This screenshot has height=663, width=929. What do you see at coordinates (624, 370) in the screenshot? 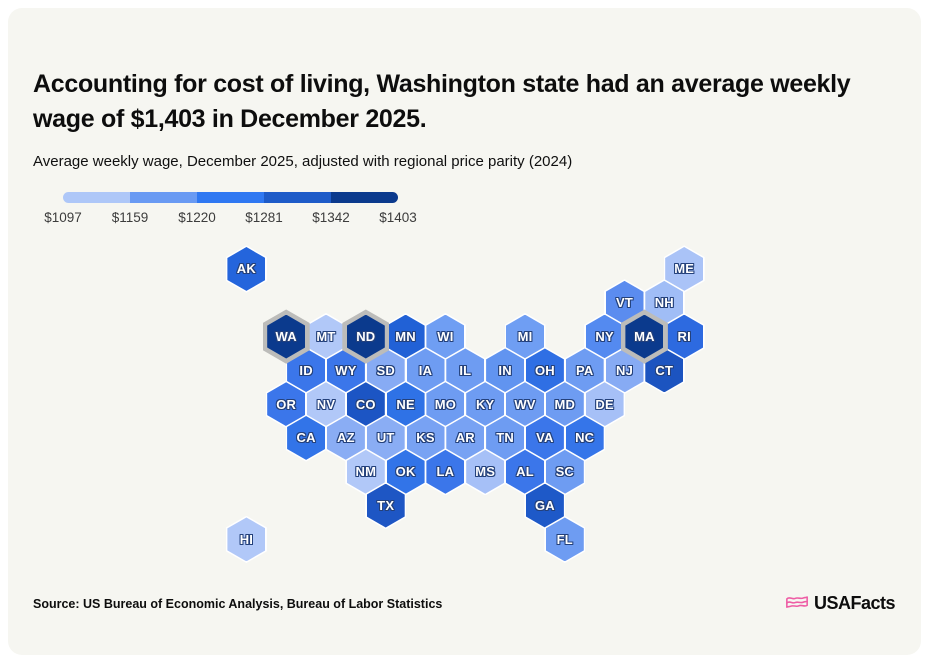
I see `state-label: NJ` at bounding box center [624, 370].